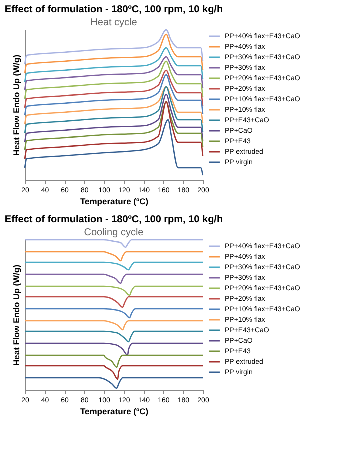 This screenshot has width=342, height=468. I want to click on chart-subtitle: Cooling cycle, so click(114, 232).